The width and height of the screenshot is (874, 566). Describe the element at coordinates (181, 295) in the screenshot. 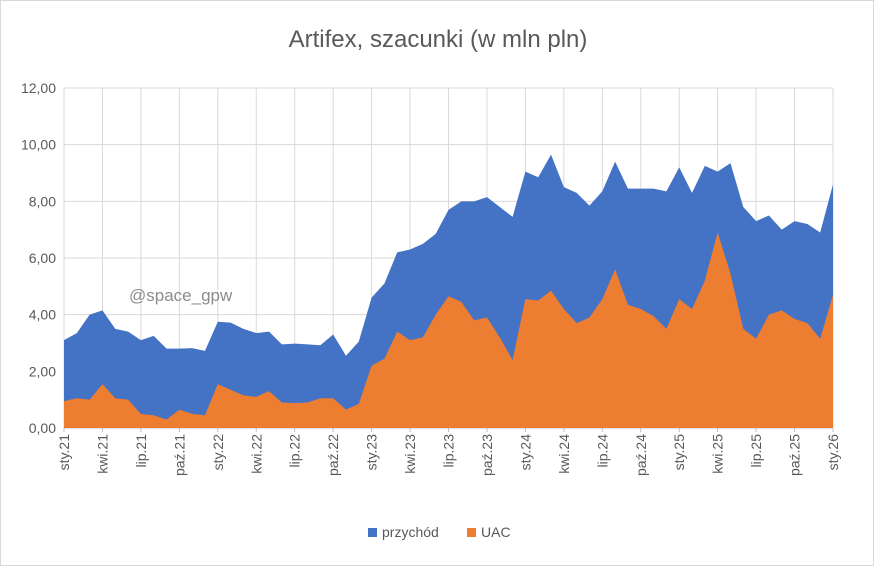

I see `watermark-text: @space_gpw` at that location.